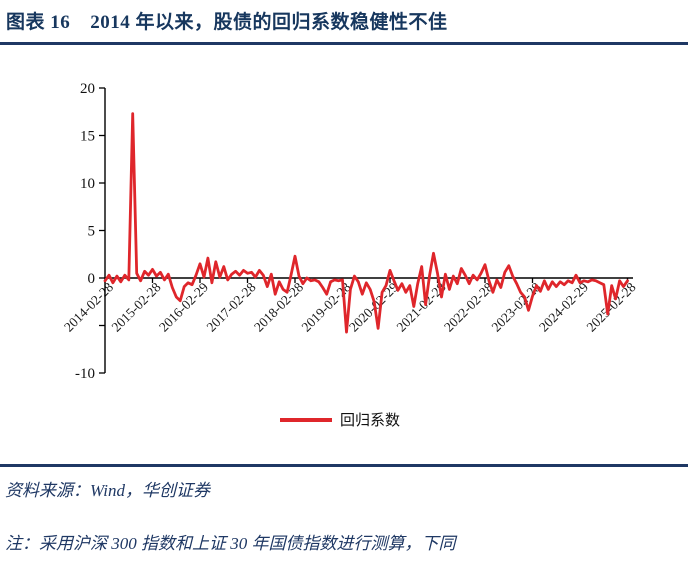  I want to click on x-tick-label: 2015-02-28, so click(135, 306).